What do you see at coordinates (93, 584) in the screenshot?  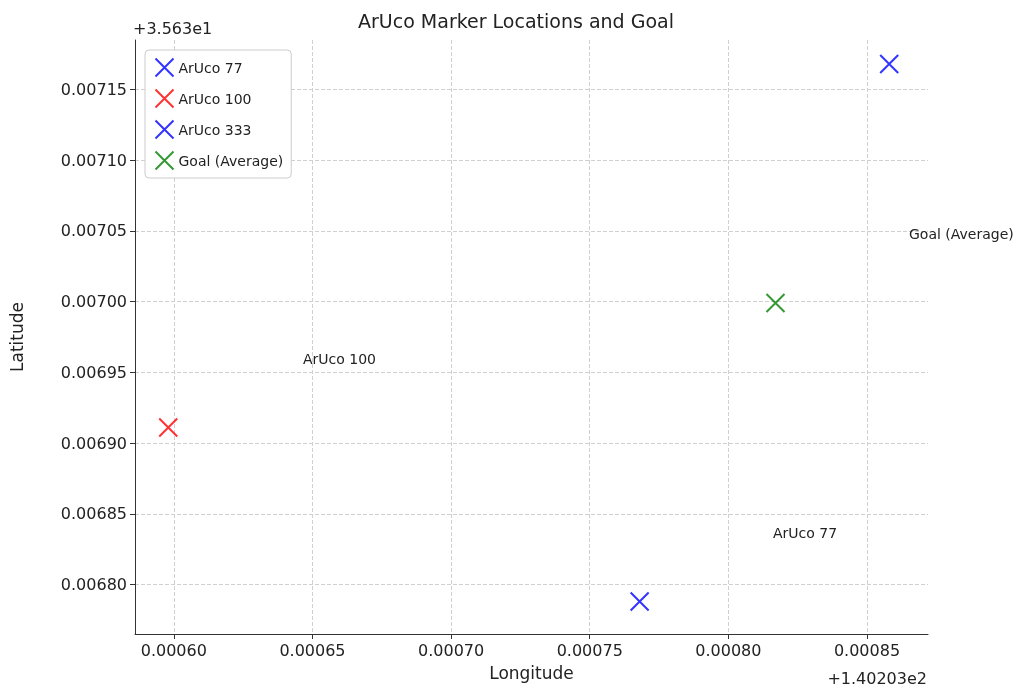 I see `y-tick-label: 0.00680` at bounding box center [93, 584].